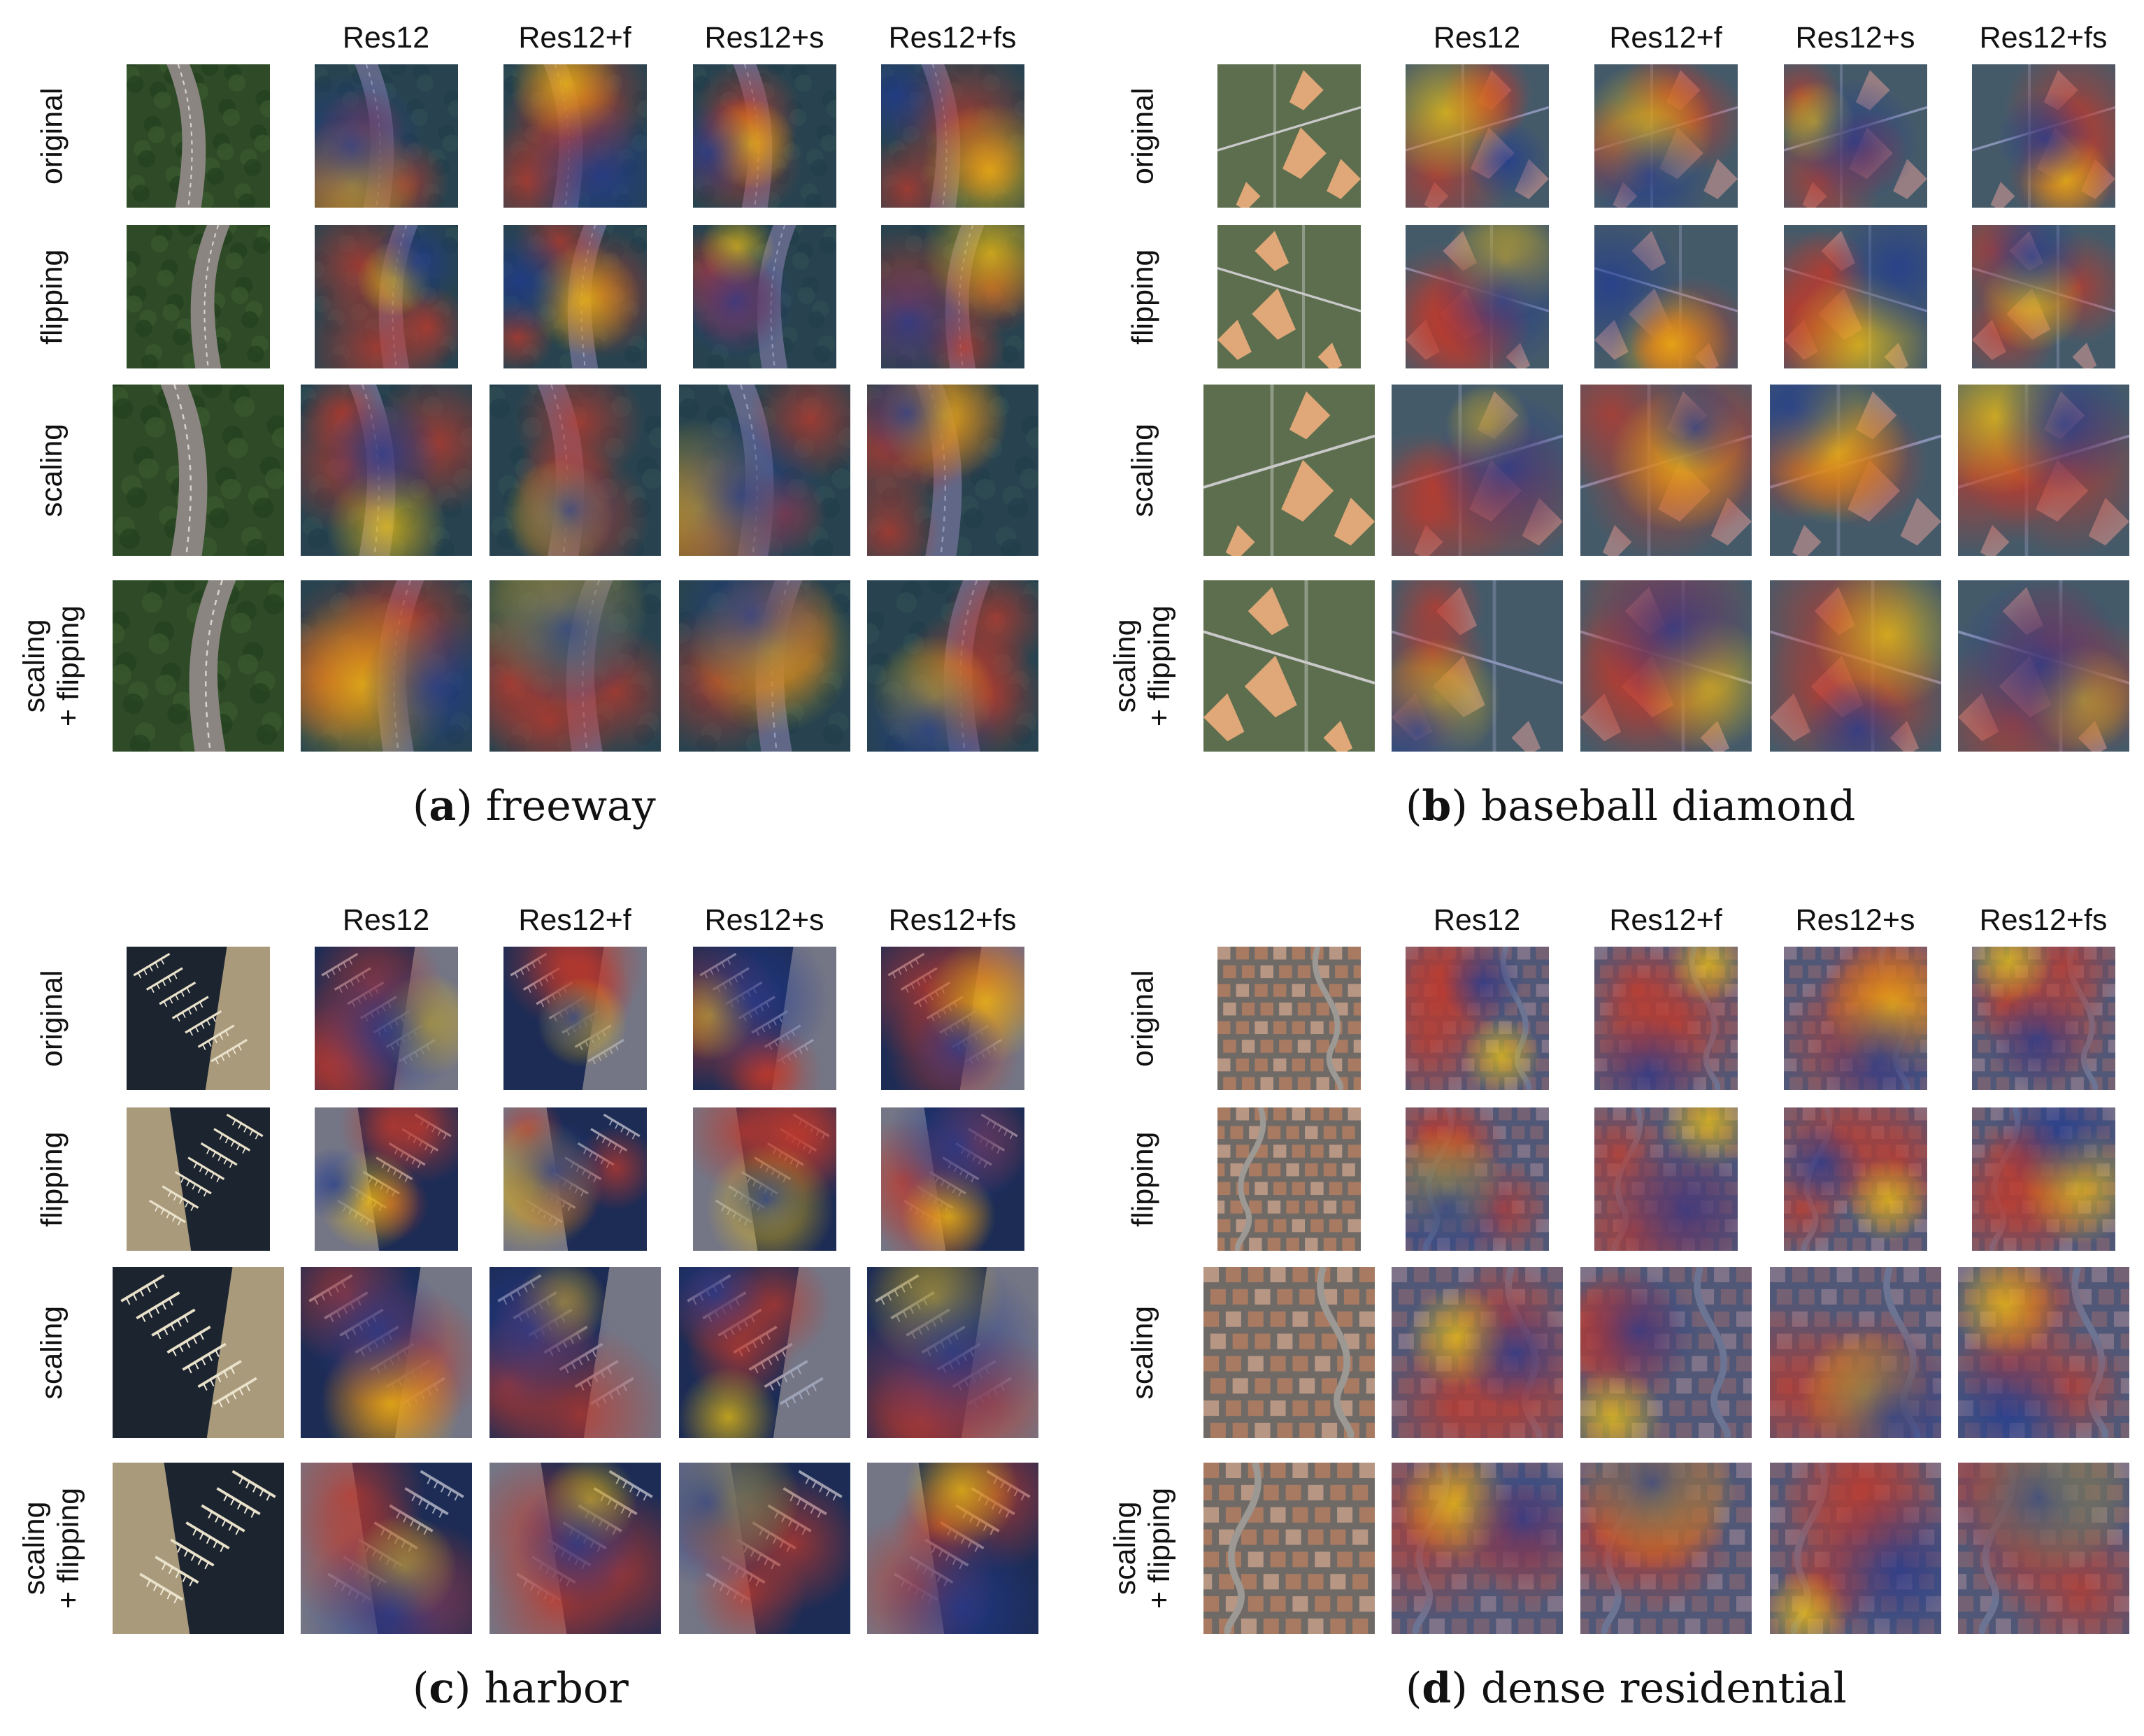 The image size is (2144, 1736). Describe the element at coordinates (1437, 806) in the screenshot. I see `caption-letter: b` at that location.